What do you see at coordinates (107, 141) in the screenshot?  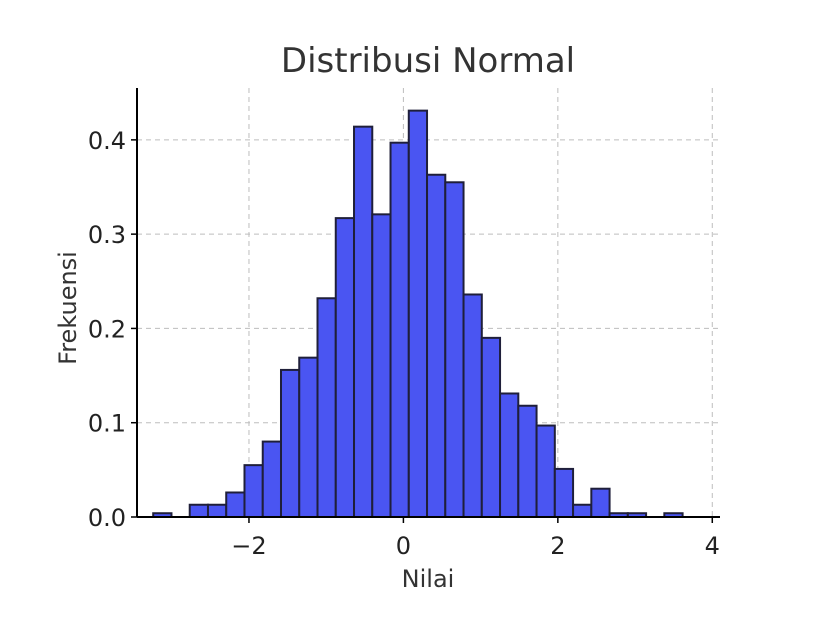 I see `y-tick-label: 0.4` at bounding box center [107, 141].